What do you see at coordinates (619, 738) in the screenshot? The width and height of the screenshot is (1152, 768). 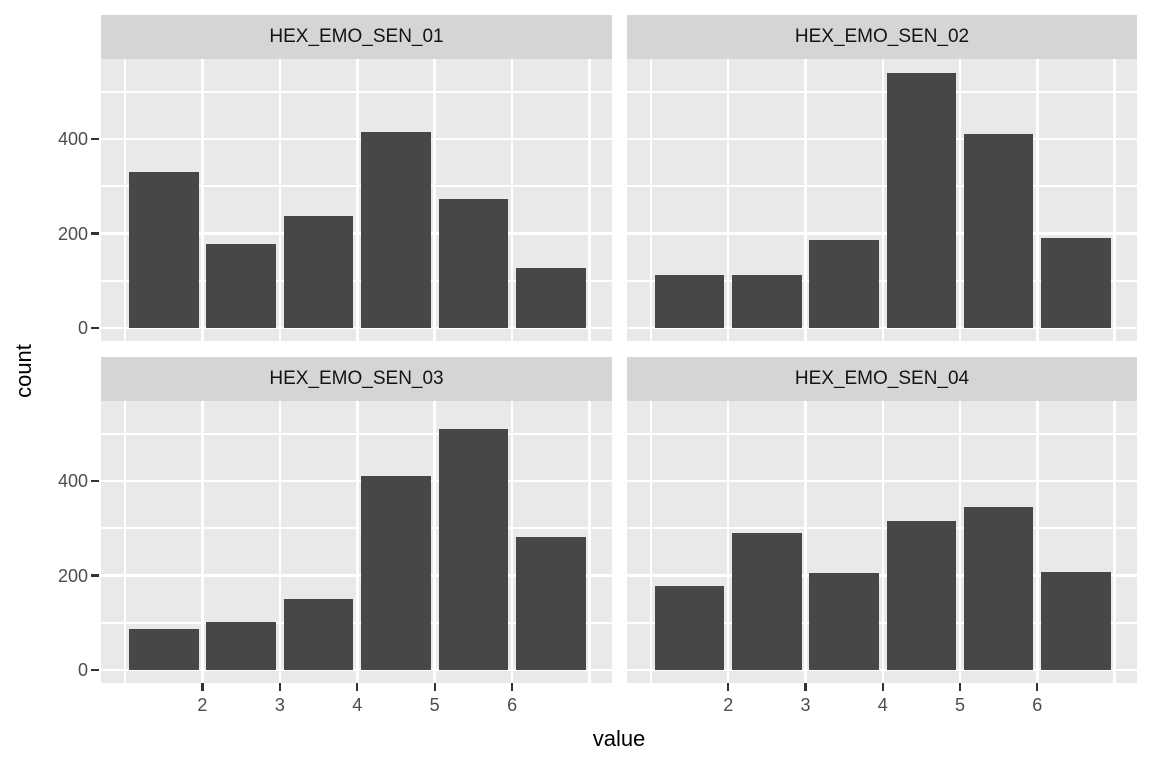 I see `x-axis-title: value` at bounding box center [619, 738].